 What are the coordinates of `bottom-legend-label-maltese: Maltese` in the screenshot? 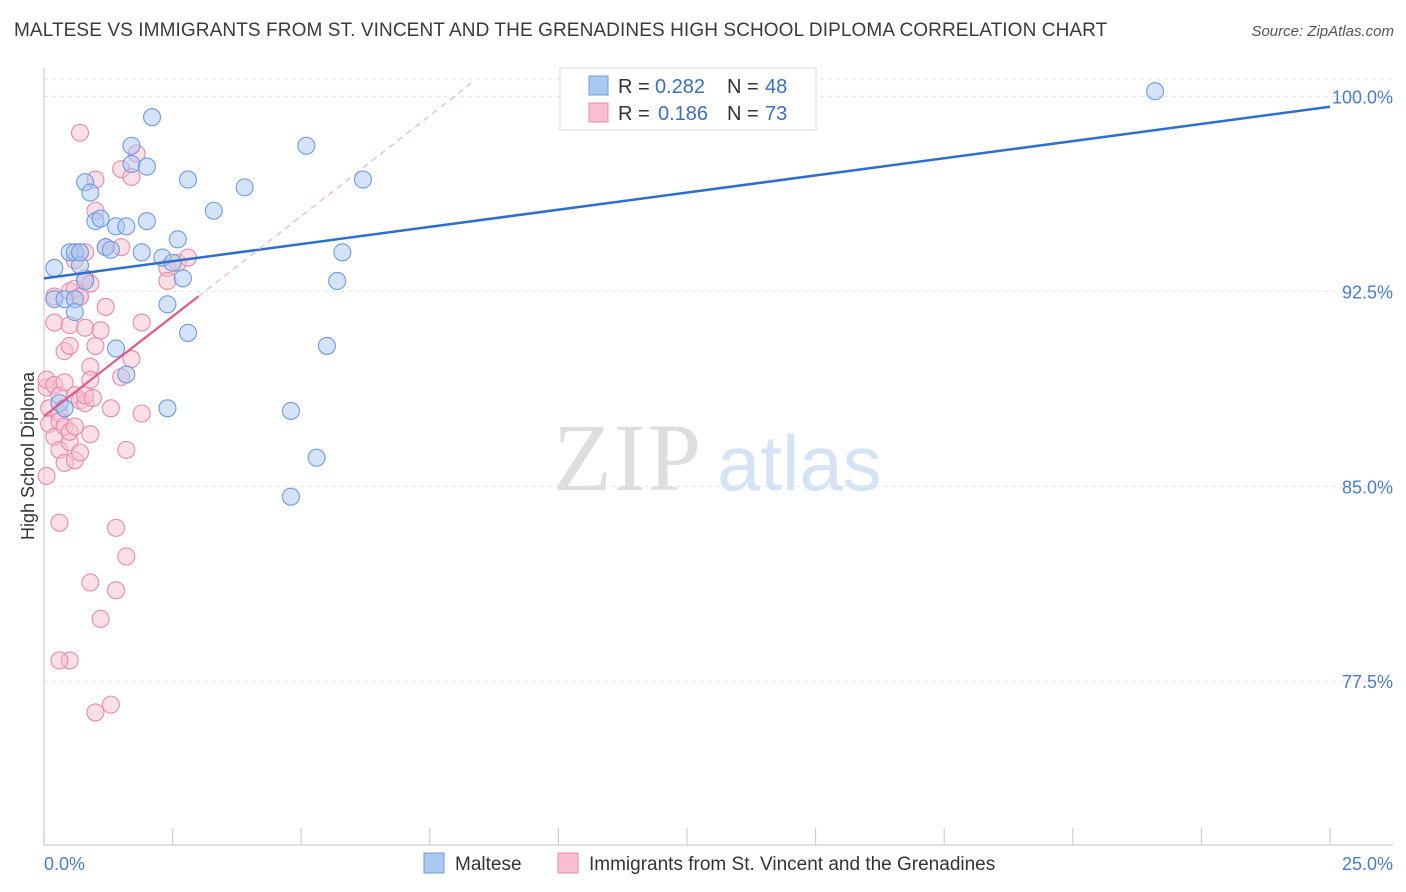 It's located at (488, 864).